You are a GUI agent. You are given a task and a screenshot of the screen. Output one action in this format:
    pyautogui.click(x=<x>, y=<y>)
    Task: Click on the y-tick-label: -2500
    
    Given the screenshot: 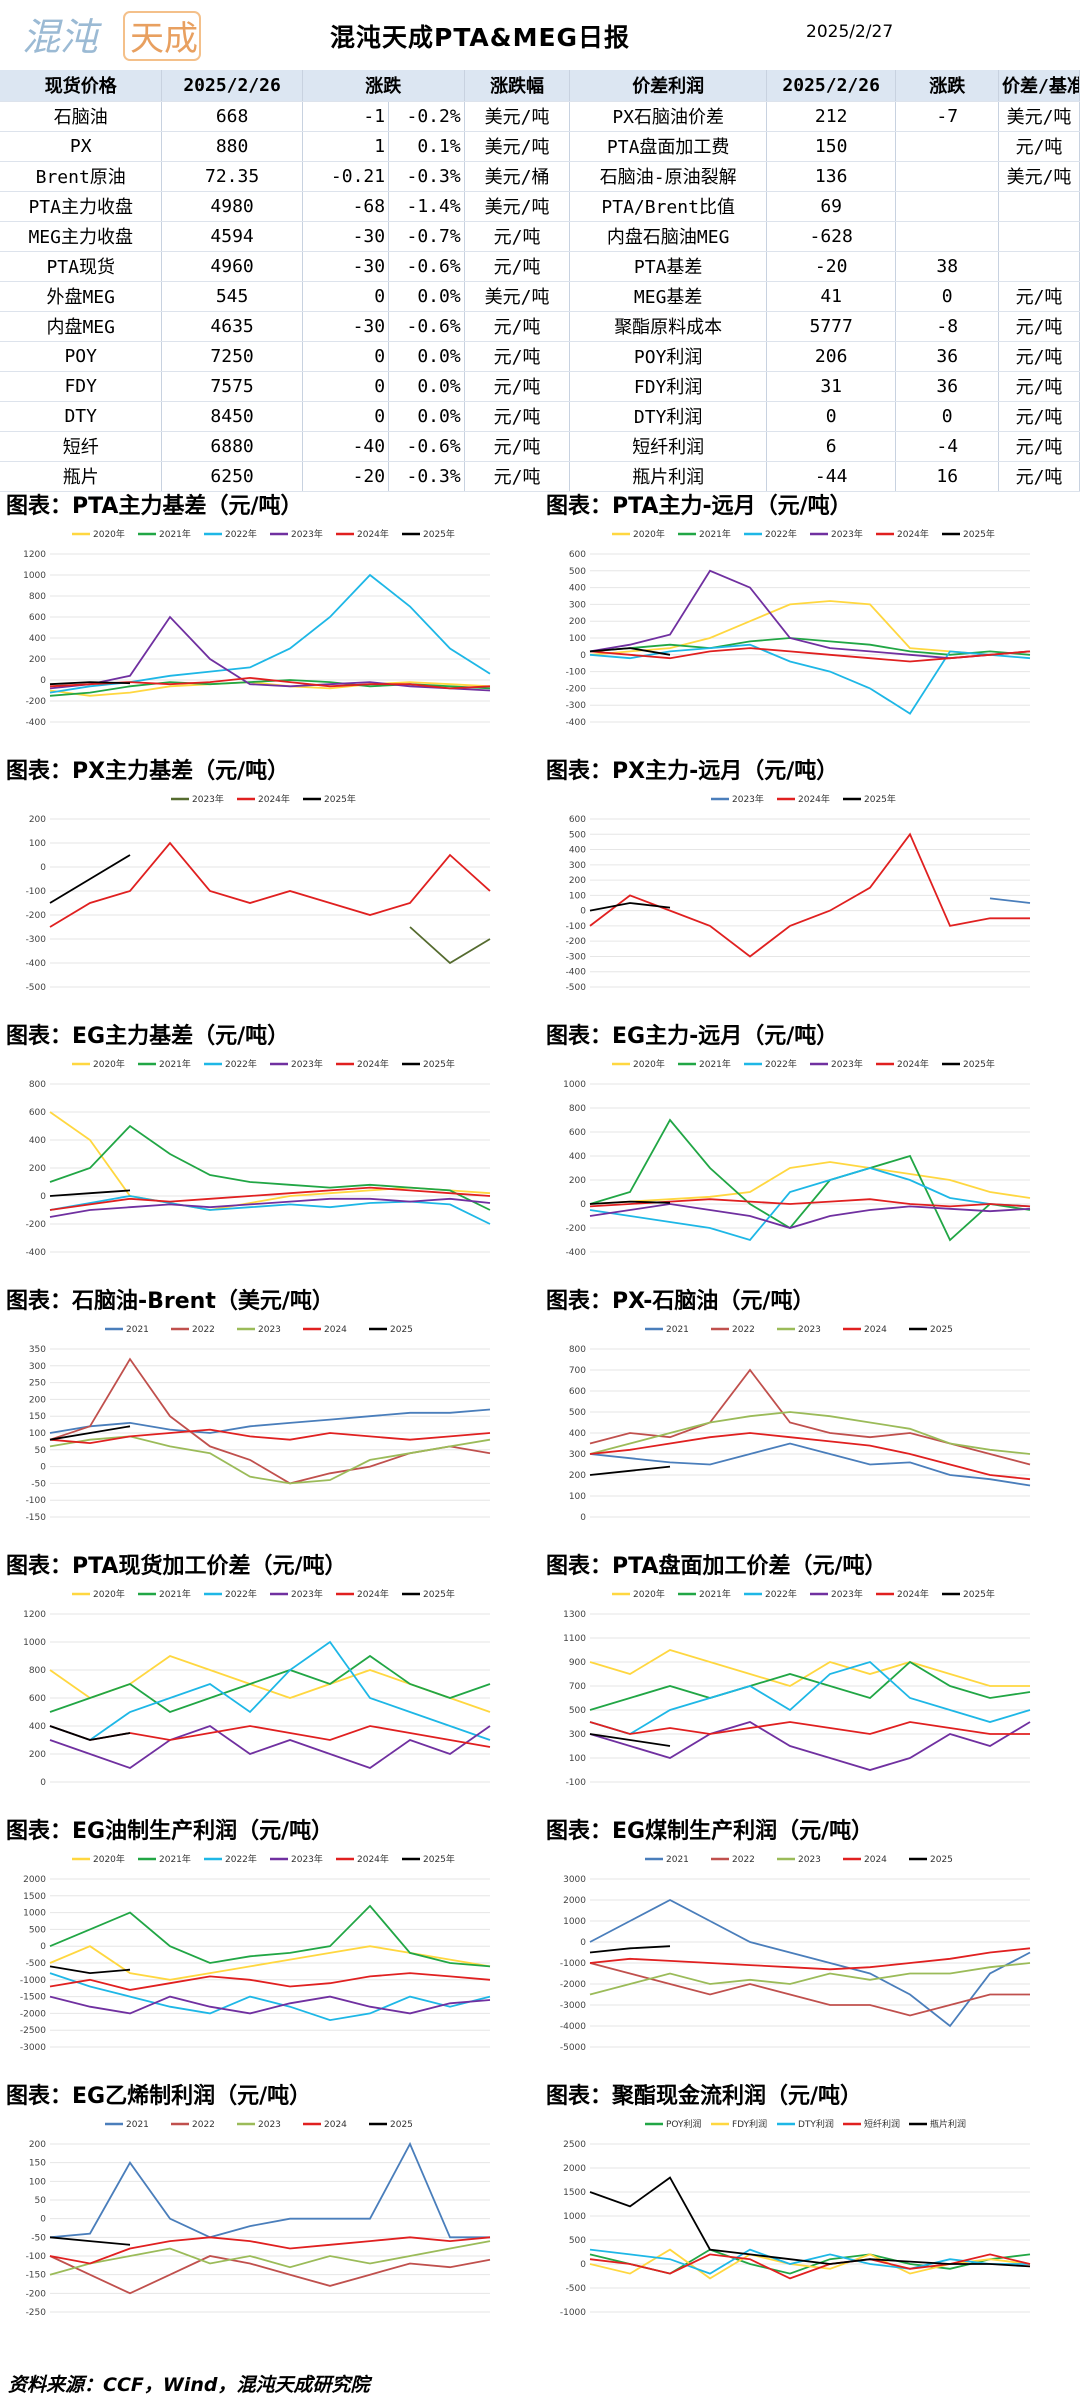 What is the action you would take?
    pyautogui.click(x=33, y=2031)
    